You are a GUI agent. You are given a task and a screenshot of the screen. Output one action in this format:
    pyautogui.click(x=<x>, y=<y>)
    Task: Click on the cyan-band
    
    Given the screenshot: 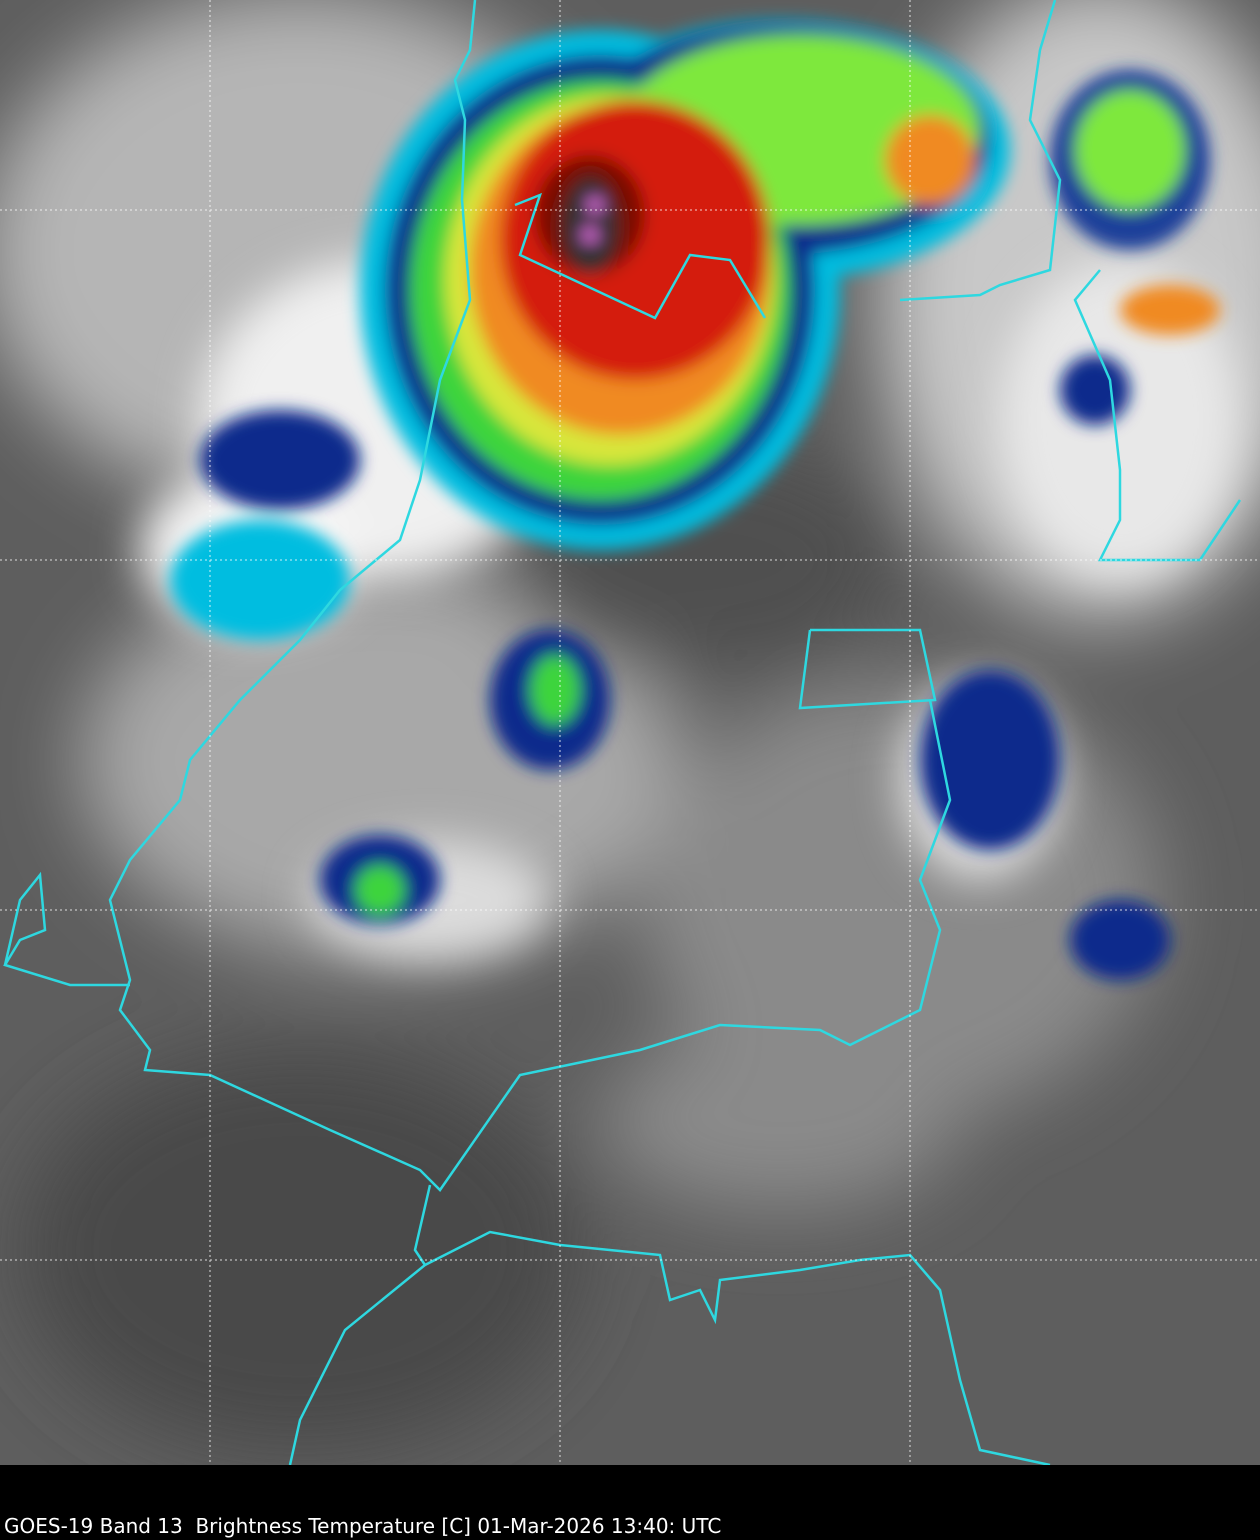 What is the action you would take?
    pyautogui.click(x=260, y=580)
    